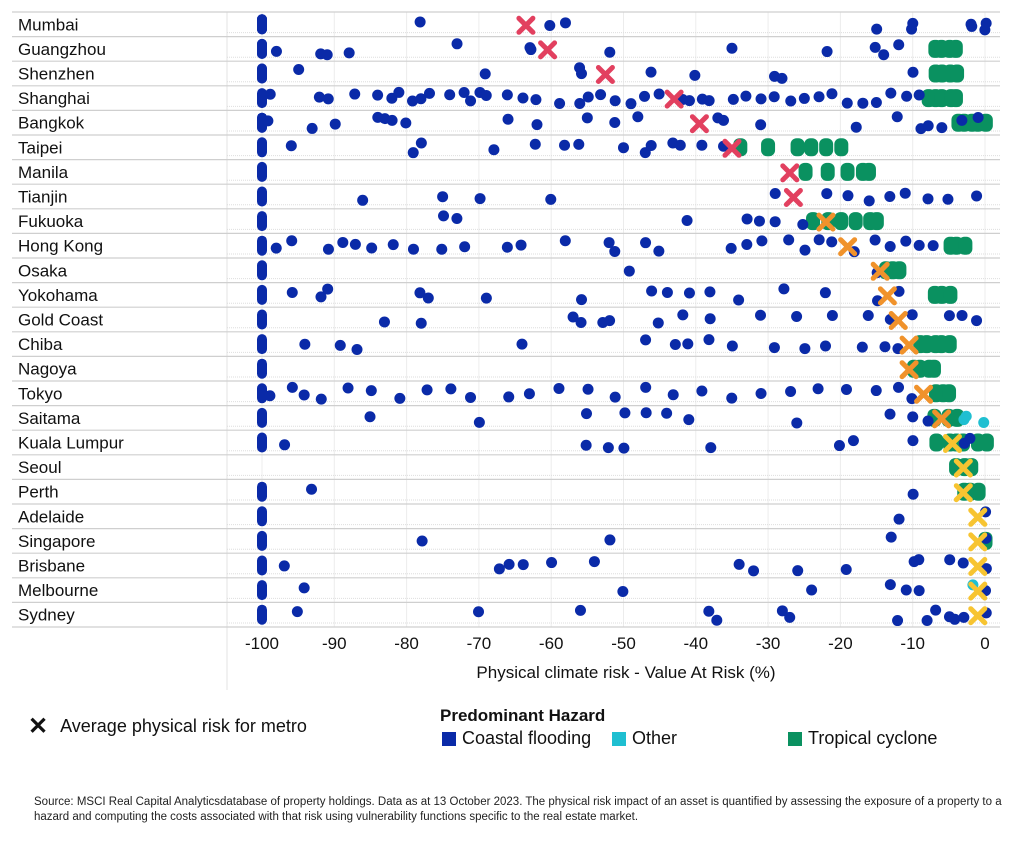 Image resolution: width=1024 pixels, height=841 pixels. Describe the element at coordinates (58, 590) in the screenshot. I see `row-label: Melbourne` at that location.